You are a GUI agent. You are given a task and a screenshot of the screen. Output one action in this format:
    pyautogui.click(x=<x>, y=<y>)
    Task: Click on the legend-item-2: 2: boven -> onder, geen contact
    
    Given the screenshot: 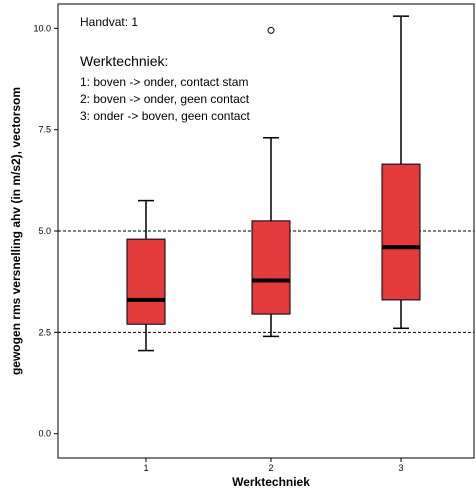 What is the action you would take?
    pyautogui.click(x=165, y=99)
    